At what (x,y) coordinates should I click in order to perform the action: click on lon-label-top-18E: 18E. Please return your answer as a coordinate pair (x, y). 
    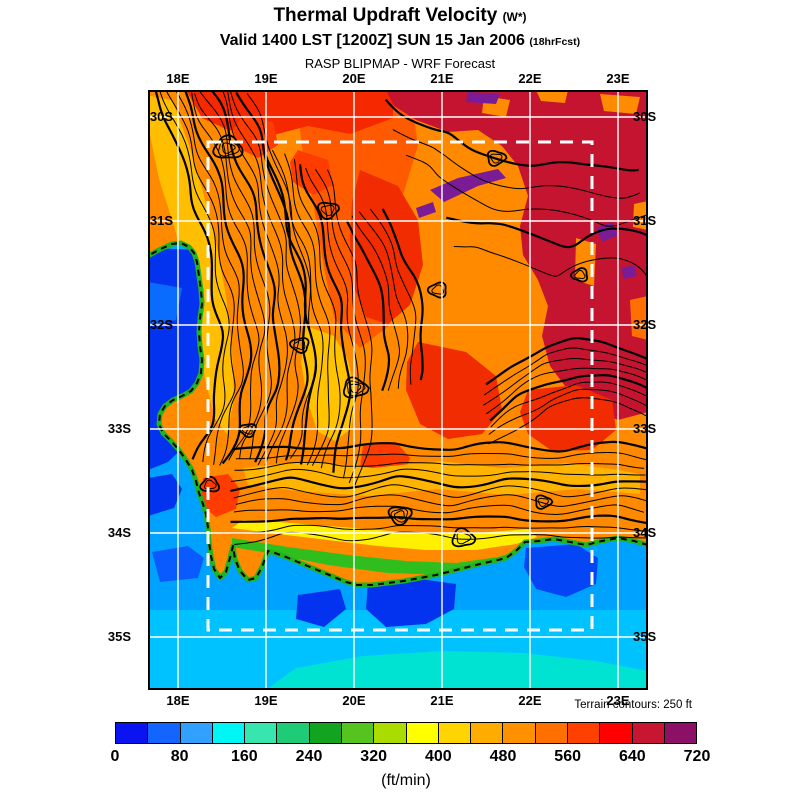
    Looking at the image, I should click on (178, 78).